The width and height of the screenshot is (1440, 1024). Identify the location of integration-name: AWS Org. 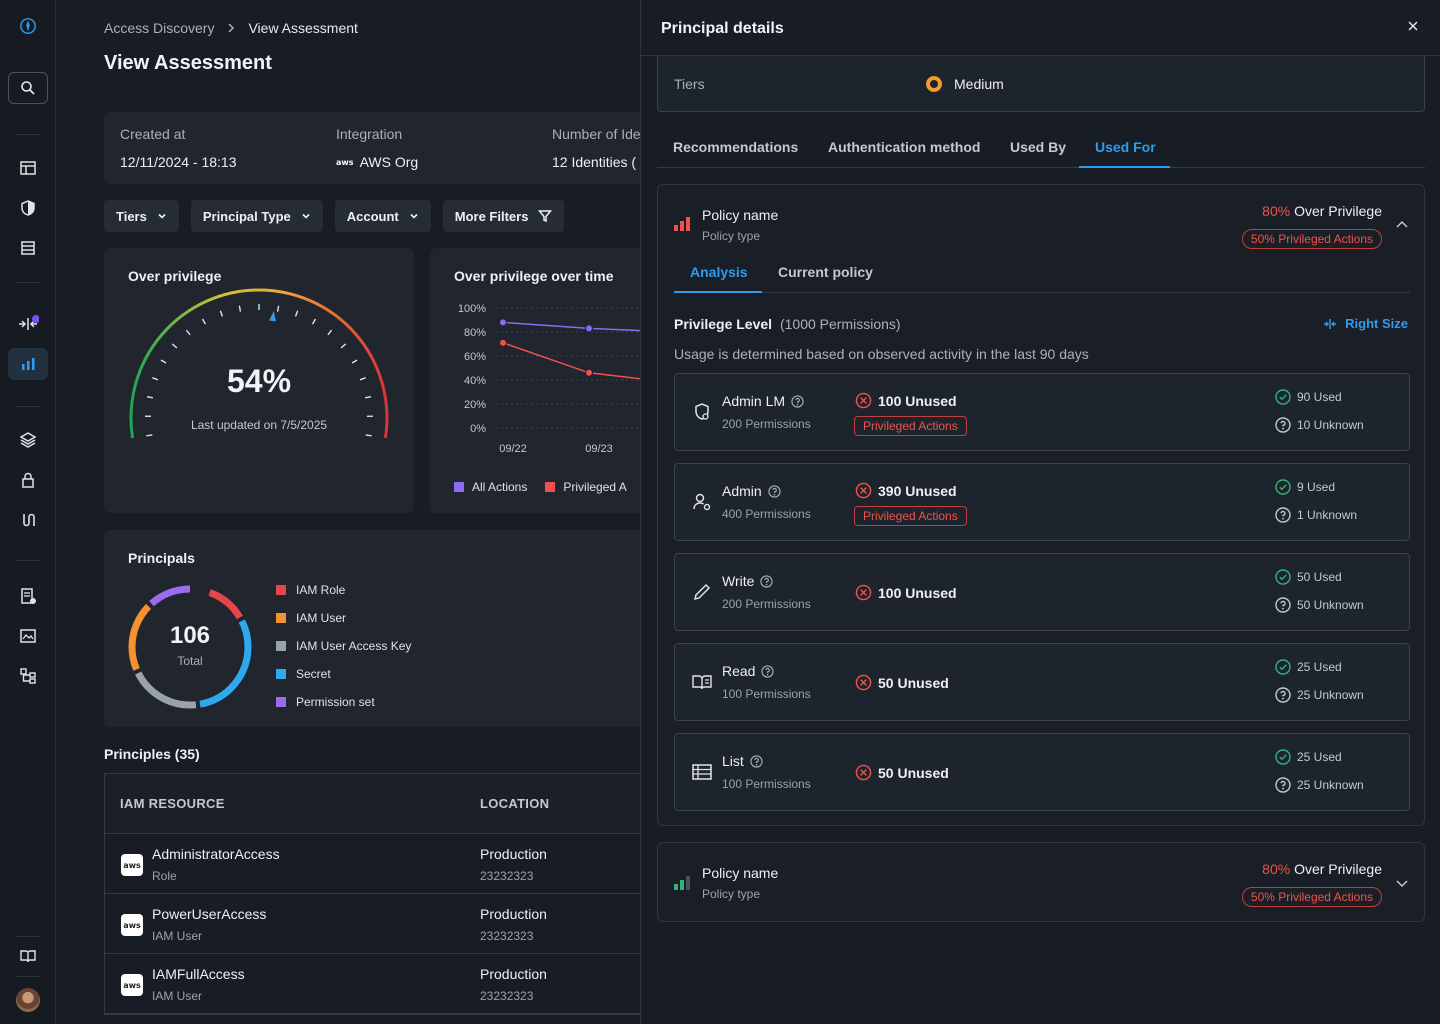
(389, 162).